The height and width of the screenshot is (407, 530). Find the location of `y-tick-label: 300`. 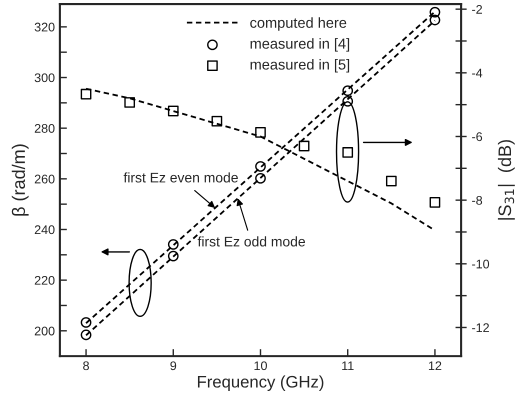

y-tick-label: 300 is located at coordinates (44, 77).